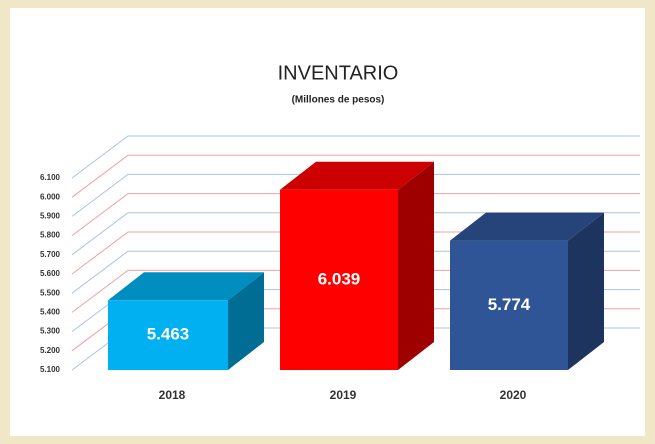  What do you see at coordinates (343, 395) in the screenshot?
I see `x-tick-label: 2019` at bounding box center [343, 395].